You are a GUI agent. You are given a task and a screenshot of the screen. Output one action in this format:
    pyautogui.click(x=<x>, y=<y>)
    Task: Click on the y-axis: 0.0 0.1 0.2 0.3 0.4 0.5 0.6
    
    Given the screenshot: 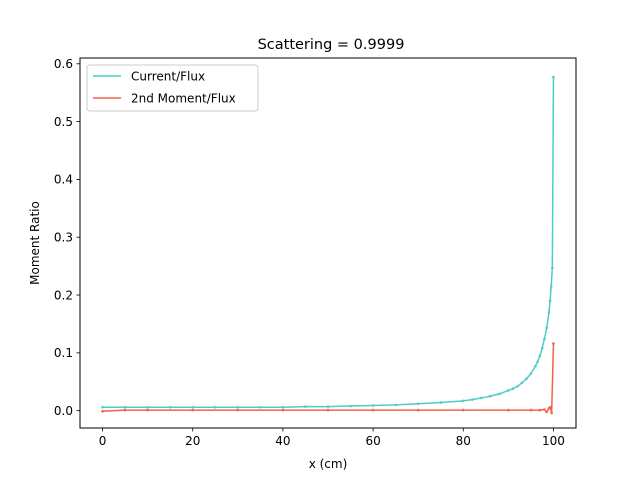 What is the action you would take?
    pyautogui.click(x=67, y=237)
    